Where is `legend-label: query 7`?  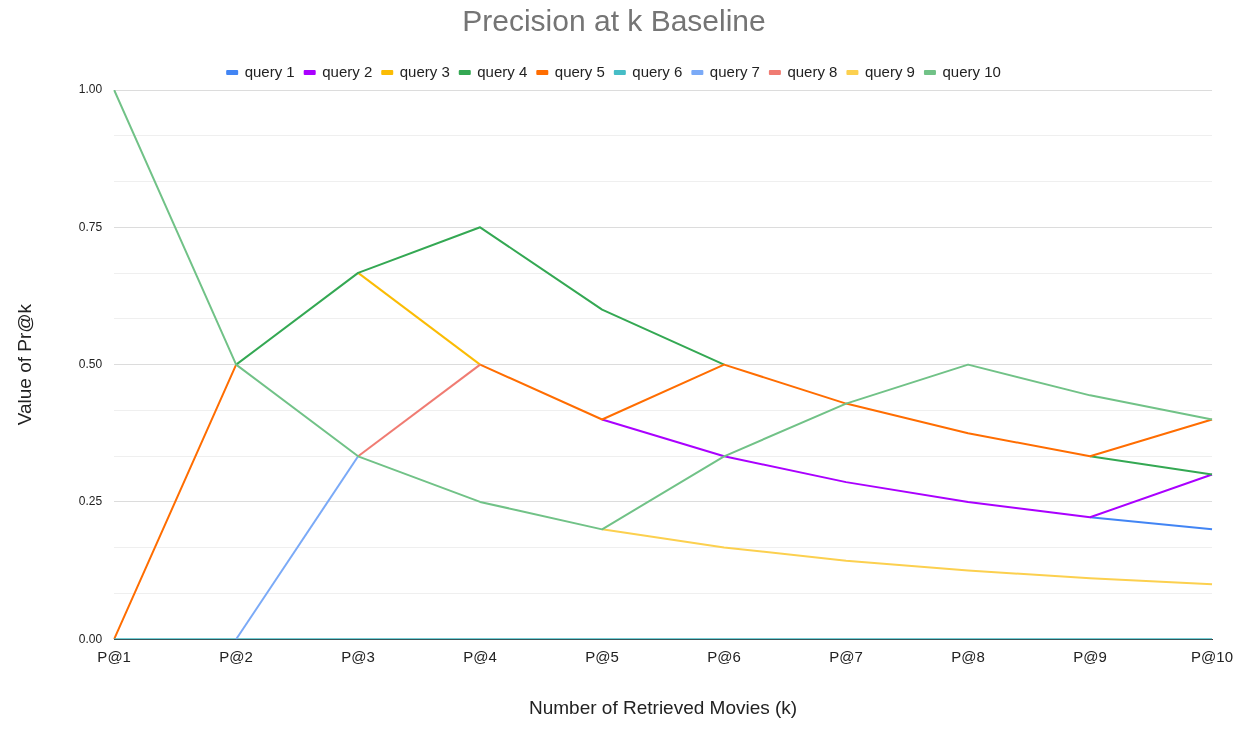 legend-label: query 7 is located at coordinates (734, 71).